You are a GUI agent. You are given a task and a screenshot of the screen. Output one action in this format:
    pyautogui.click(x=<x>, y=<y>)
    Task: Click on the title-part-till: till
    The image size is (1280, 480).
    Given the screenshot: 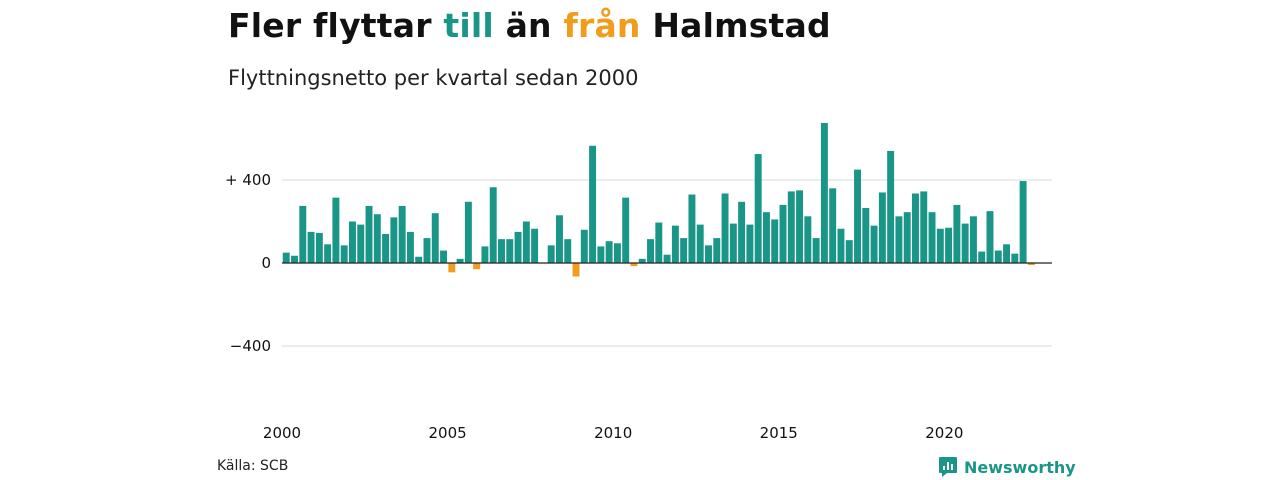 What is the action you would take?
    pyautogui.click(x=468, y=25)
    